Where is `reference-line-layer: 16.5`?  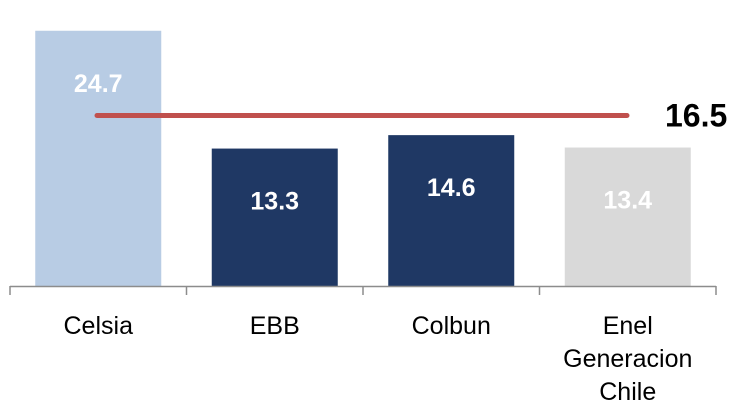
reference-line-layer: 16.5 is located at coordinates (410, 116).